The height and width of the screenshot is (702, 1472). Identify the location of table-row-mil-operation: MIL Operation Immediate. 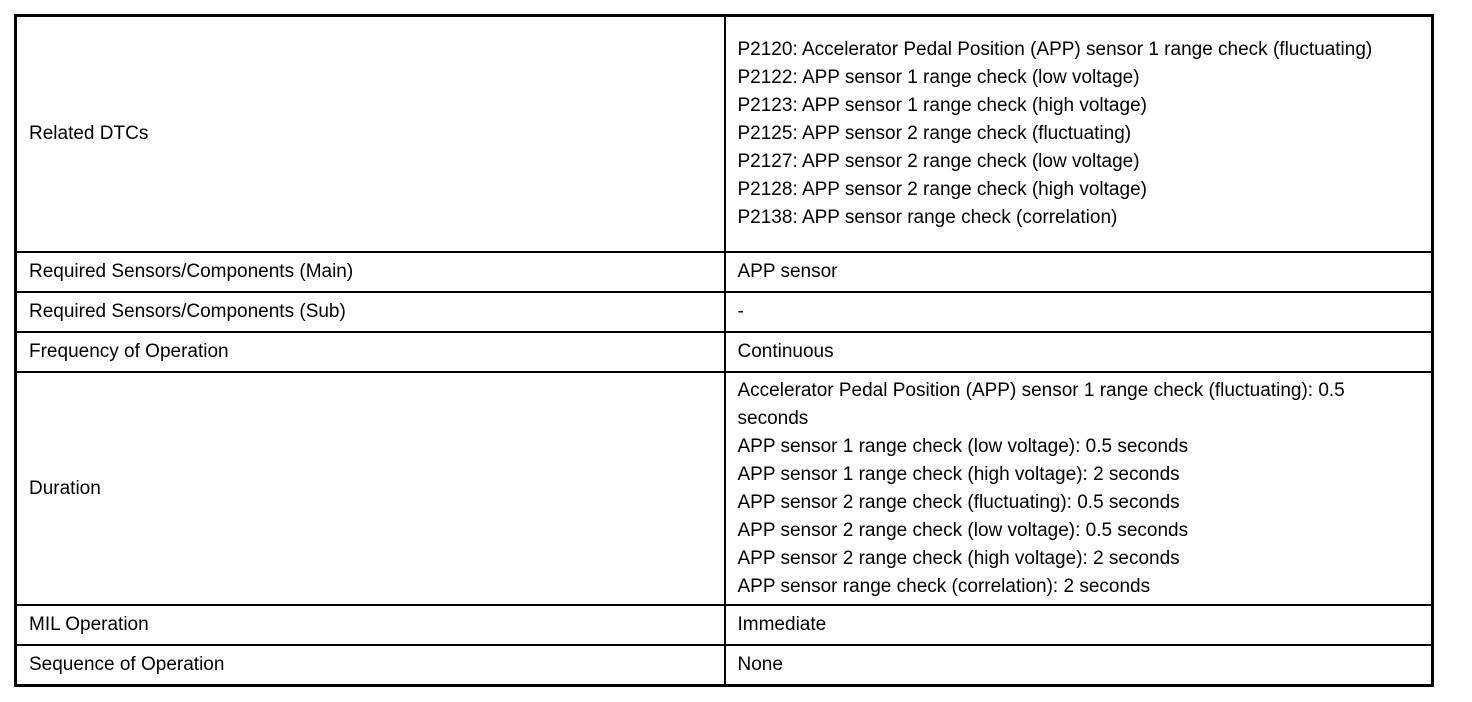
(724, 625).